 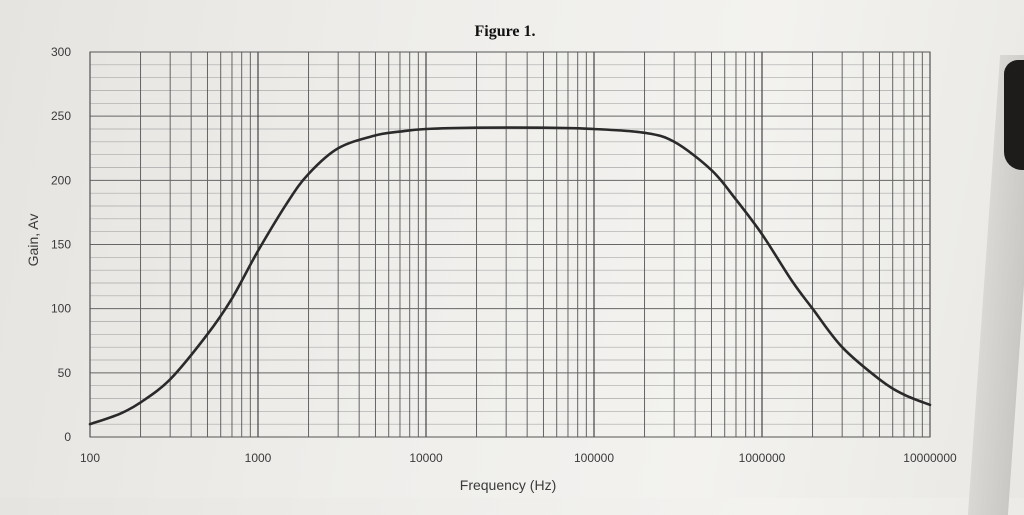 I want to click on y-axis-label: Gain, Av, so click(x=33, y=240).